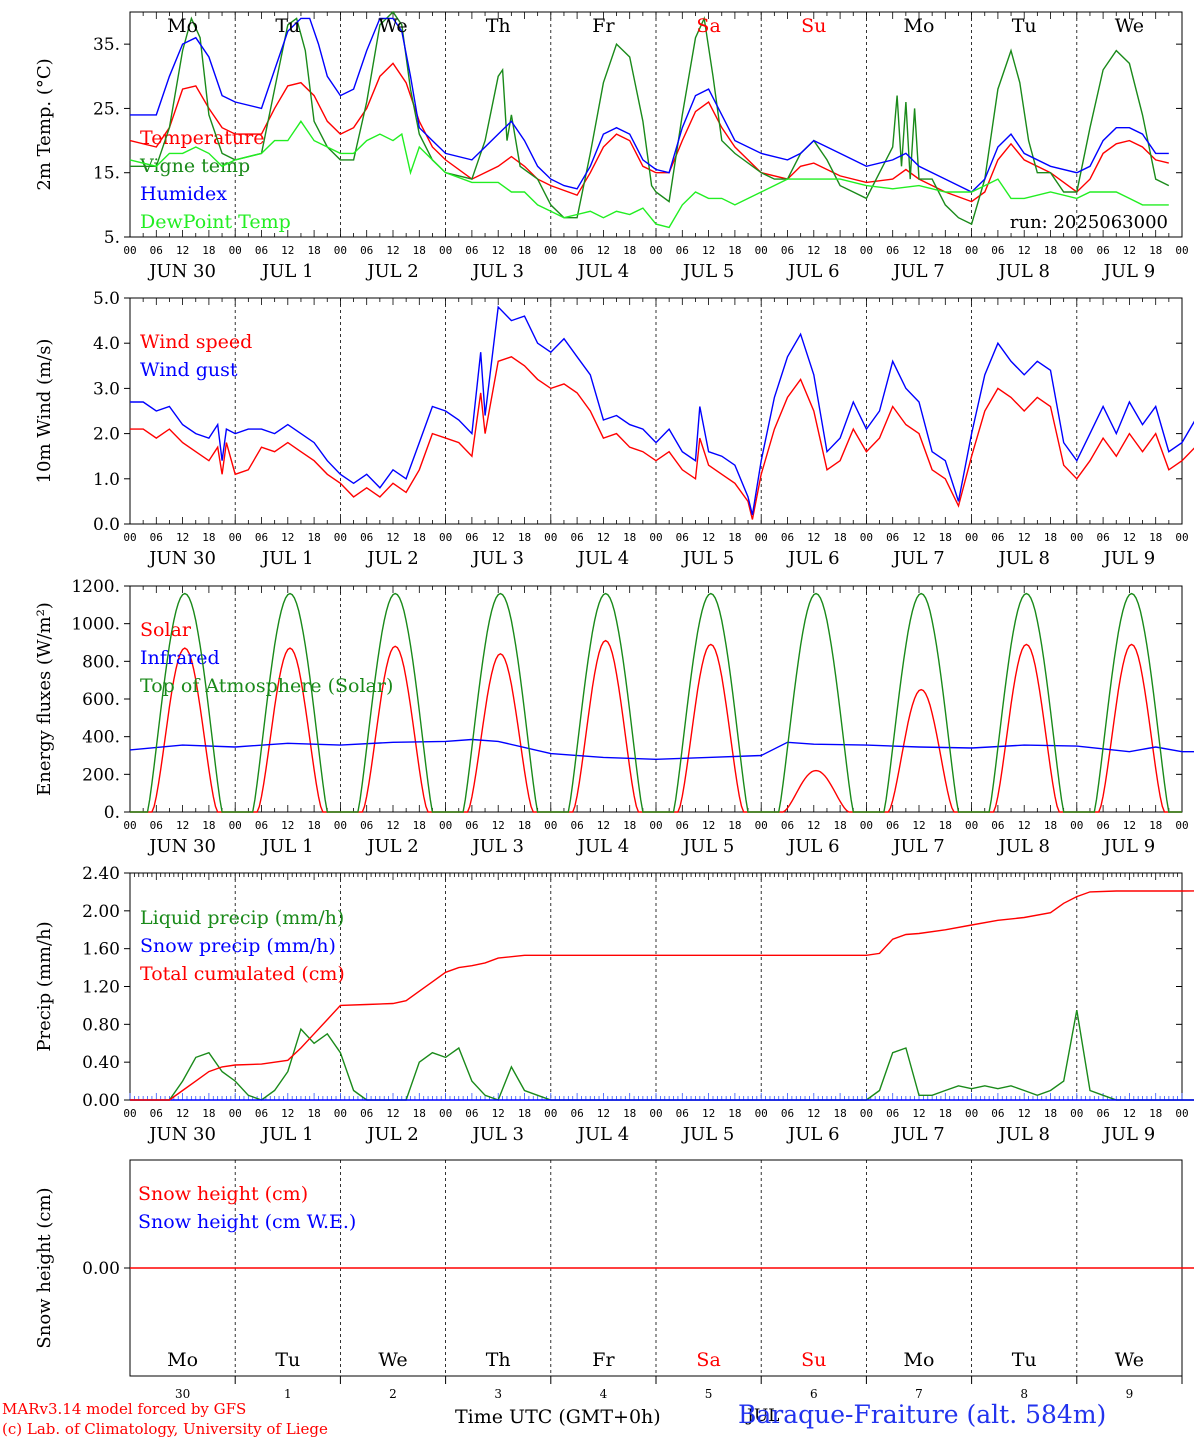 The width and height of the screenshot is (1194, 1440). Describe the element at coordinates (106, 344) in the screenshot. I see `y-tick-label: 4.0` at that location.